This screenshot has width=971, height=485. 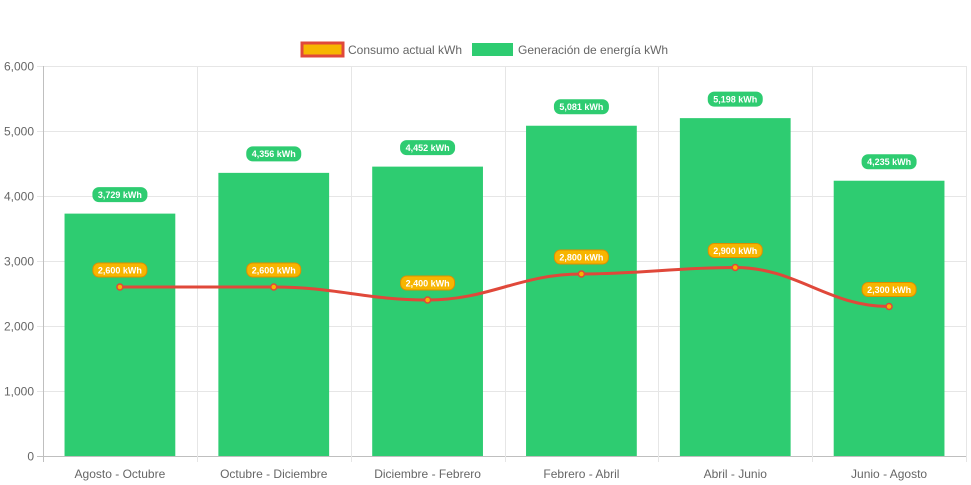 What do you see at coordinates (492, 49) in the screenshot?
I see `legend-swatch-generacion` at bounding box center [492, 49].